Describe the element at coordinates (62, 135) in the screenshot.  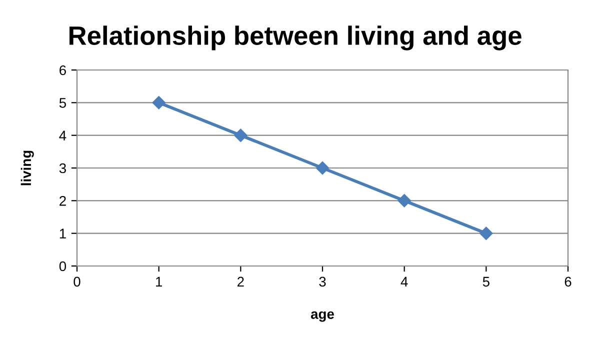
I see `y-tick-label: 4` at that location.